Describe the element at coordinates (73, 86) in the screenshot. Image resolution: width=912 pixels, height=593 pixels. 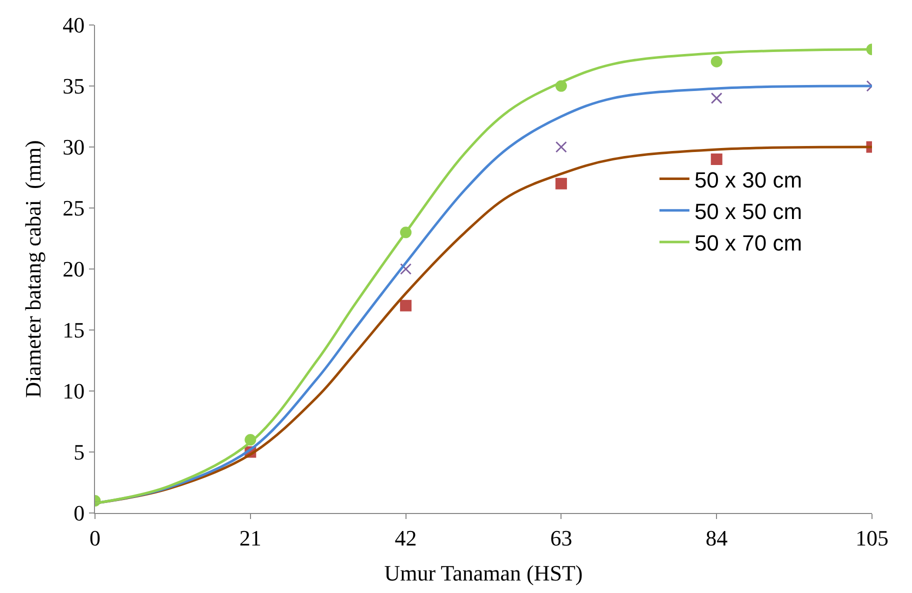
I see `y-tick-label: 35` at that location.